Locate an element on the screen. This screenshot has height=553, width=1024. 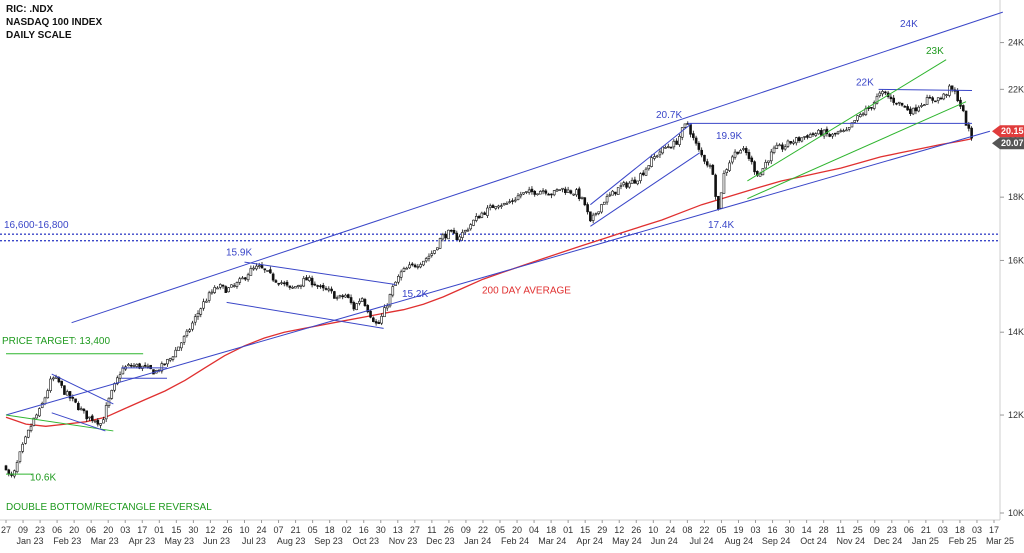
x-month-label: Feb 23 is located at coordinates (67, 541).